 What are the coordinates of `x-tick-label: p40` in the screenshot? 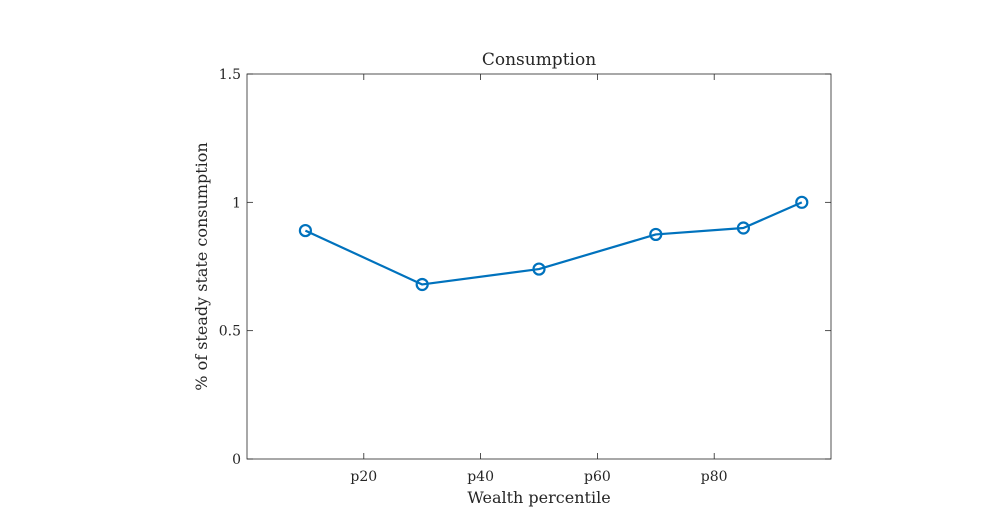 It's located at (480, 477).